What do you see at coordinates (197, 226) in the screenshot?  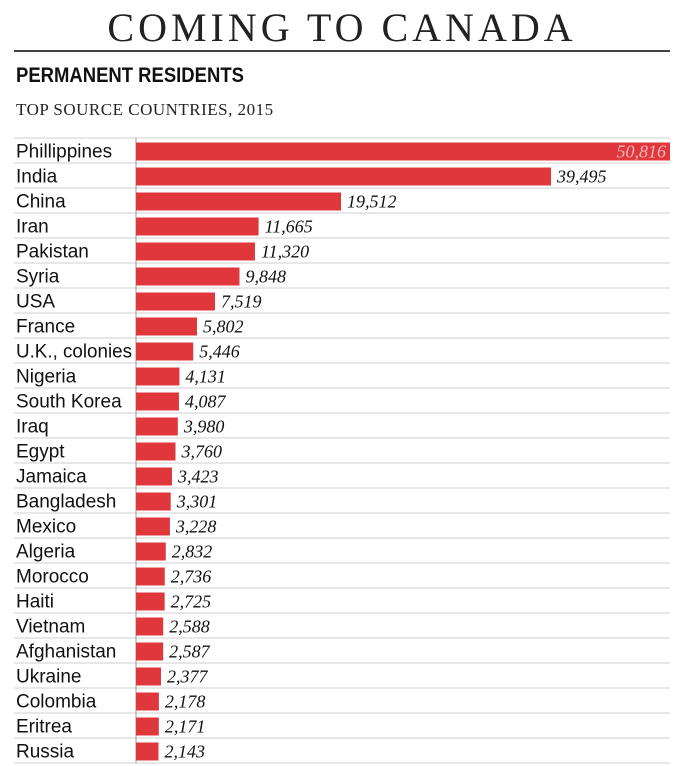 I see `bar-iran` at bounding box center [197, 226].